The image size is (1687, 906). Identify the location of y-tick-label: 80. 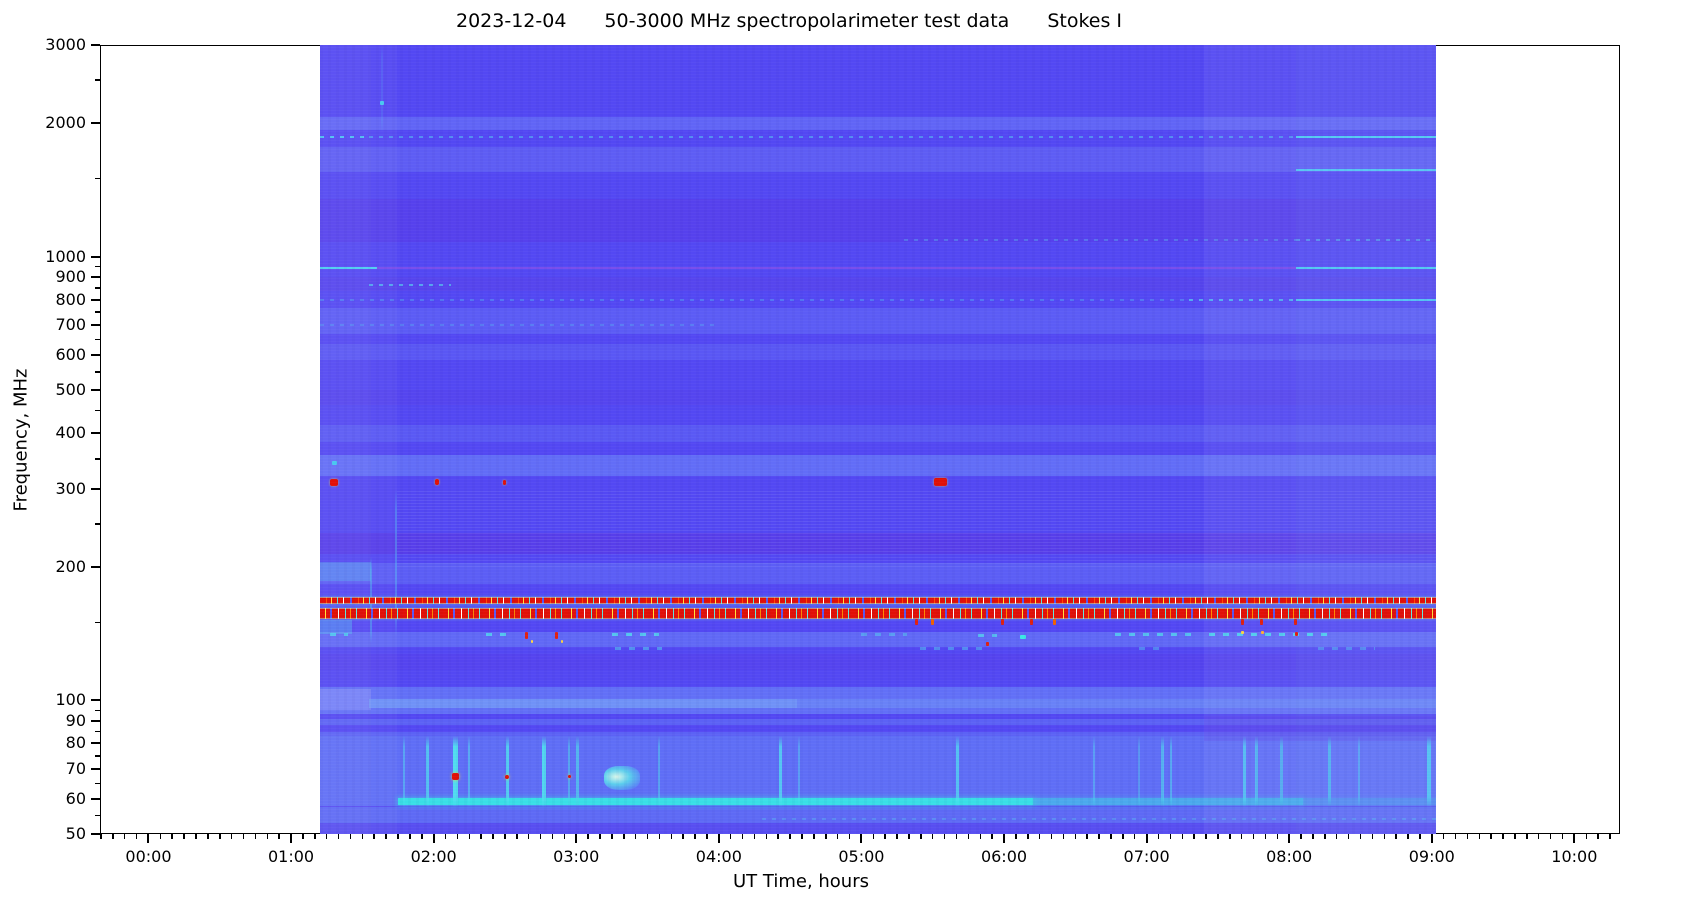
(75, 743).